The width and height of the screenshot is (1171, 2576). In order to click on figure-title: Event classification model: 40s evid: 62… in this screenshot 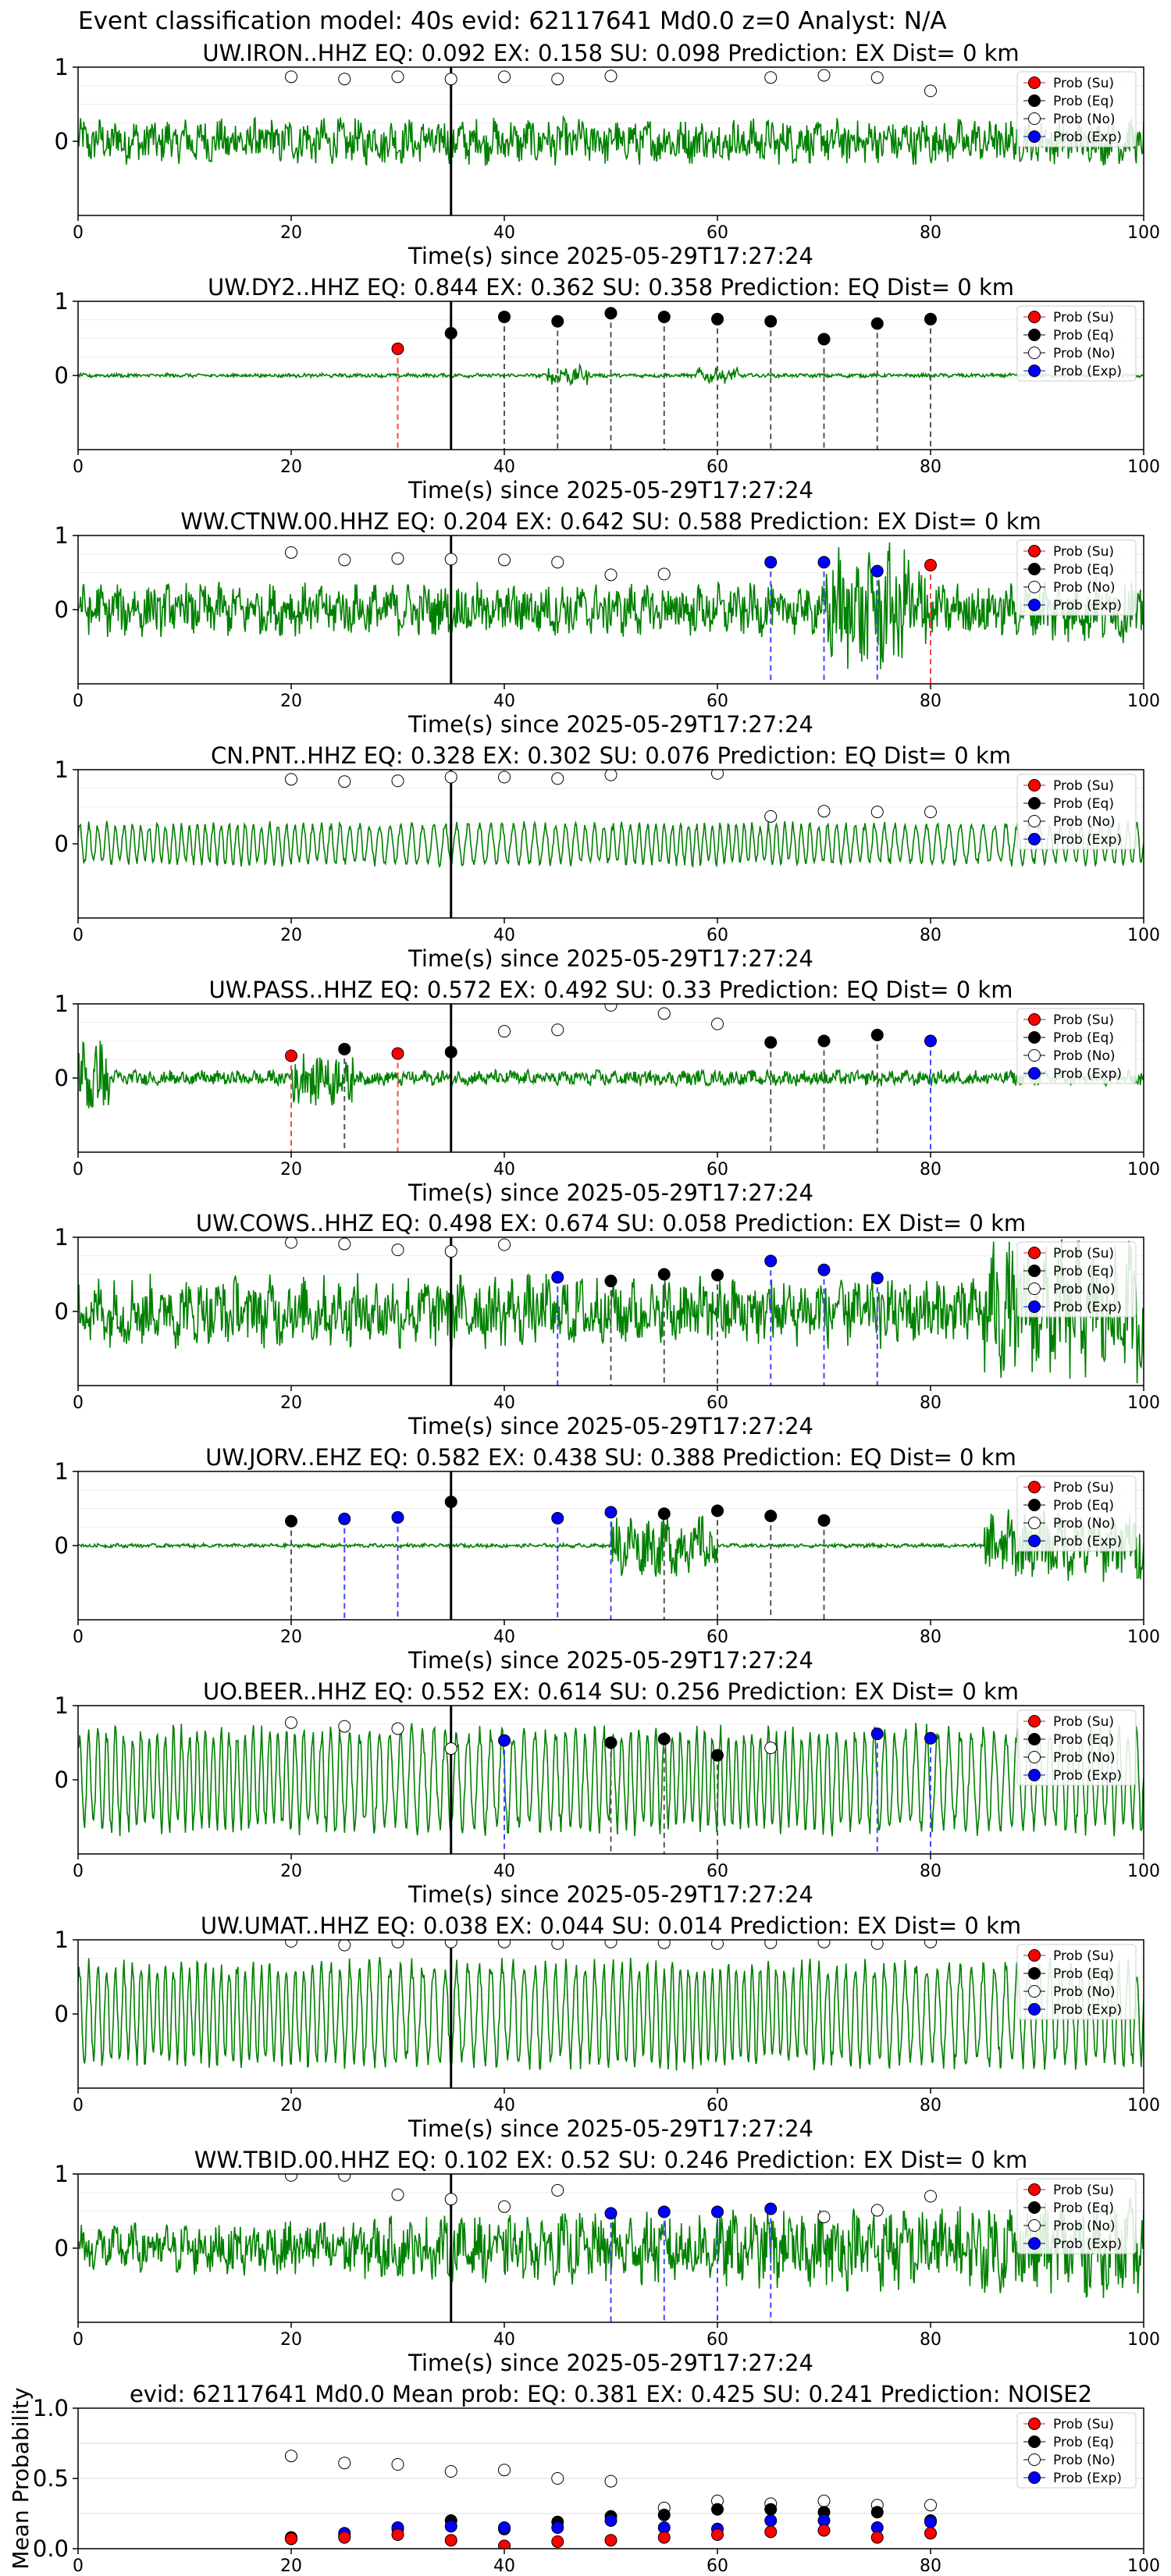, I will do `click(512, 21)`.